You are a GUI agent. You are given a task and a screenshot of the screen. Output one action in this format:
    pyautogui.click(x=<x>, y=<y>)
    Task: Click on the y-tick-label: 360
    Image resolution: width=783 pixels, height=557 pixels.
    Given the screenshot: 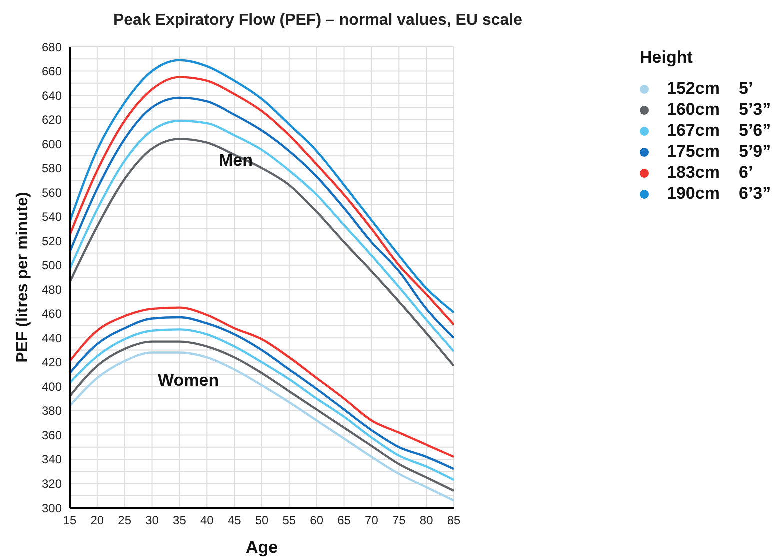 What is the action you would take?
    pyautogui.click(x=52, y=435)
    